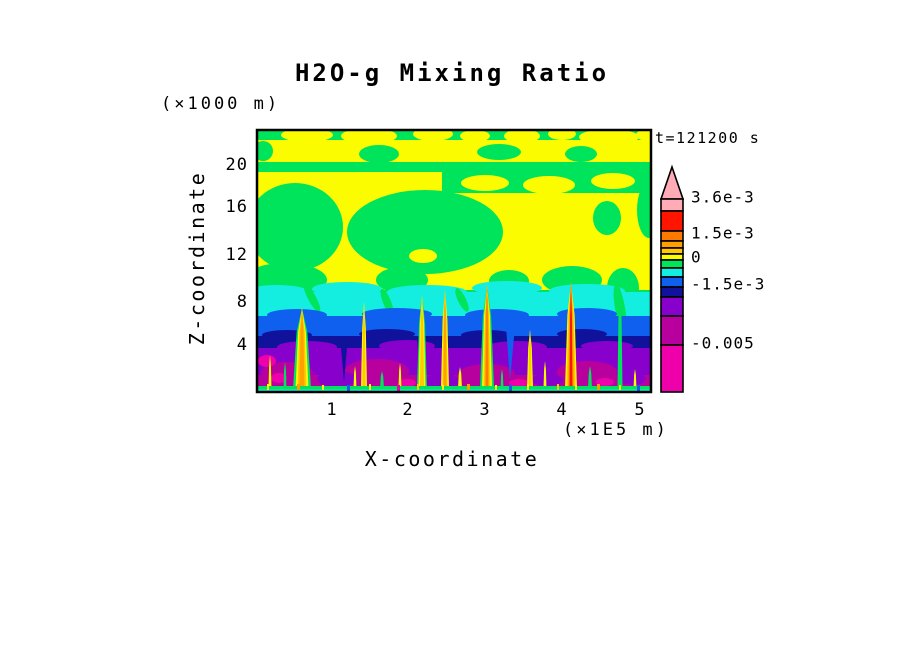  Describe the element at coordinates (723, 233) in the screenshot. I see `colorbar-level-label: 1.5e-3` at that location.